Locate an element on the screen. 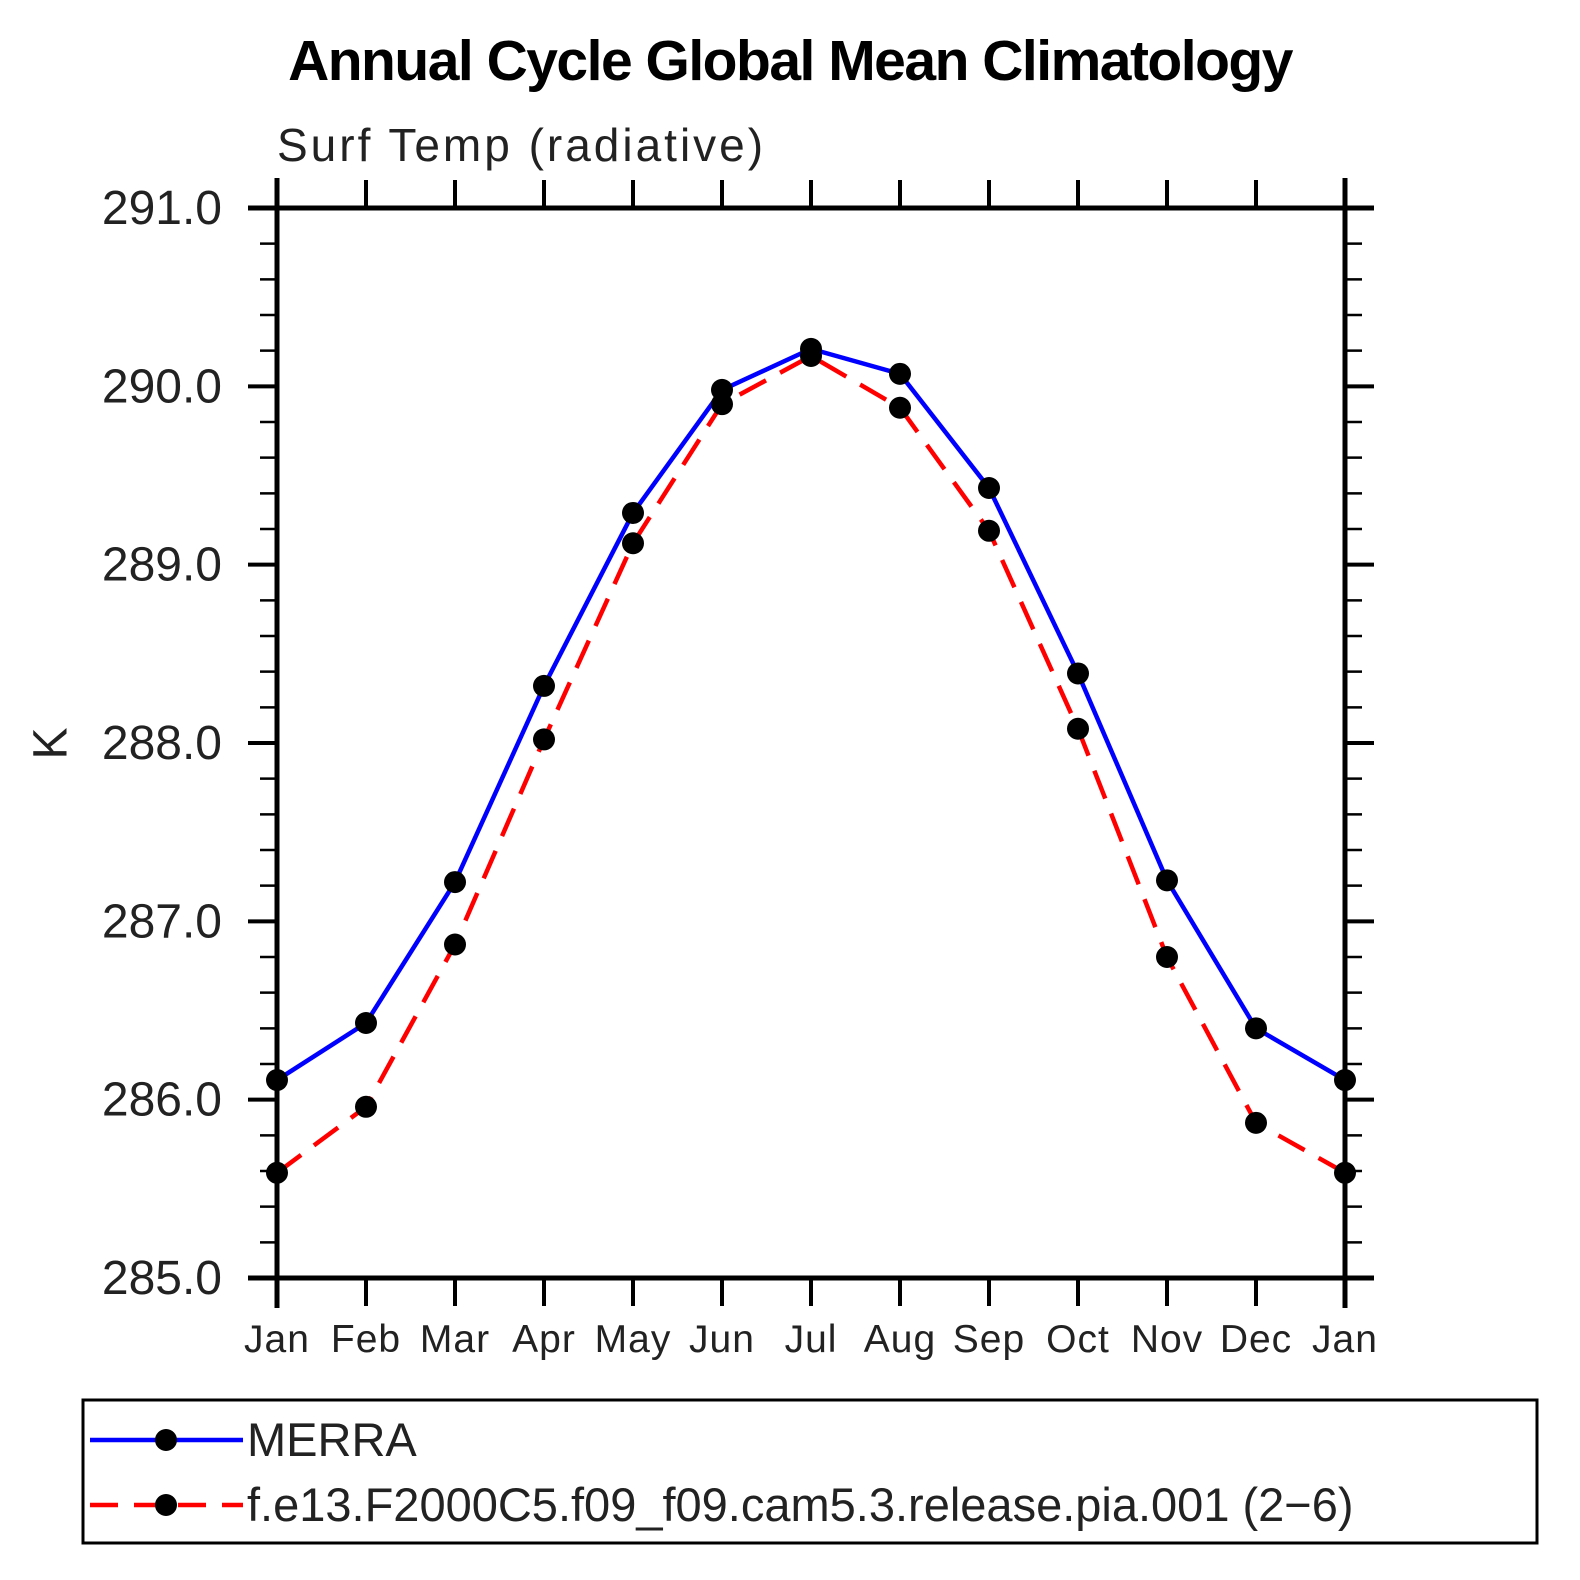 The image size is (1580, 1580). y-tick-label: 286.0 is located at coordinates (162, 1100).